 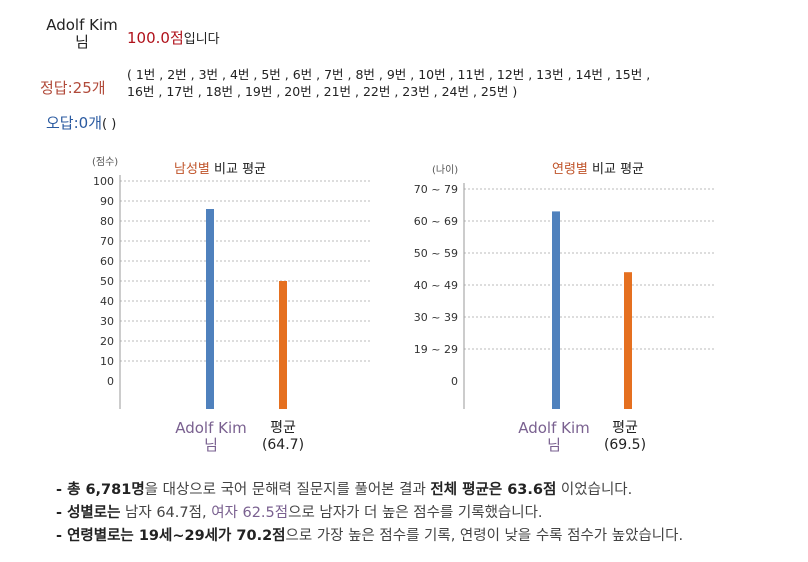 I want to click on wrong-count: 0, so click(x=83, y=123).